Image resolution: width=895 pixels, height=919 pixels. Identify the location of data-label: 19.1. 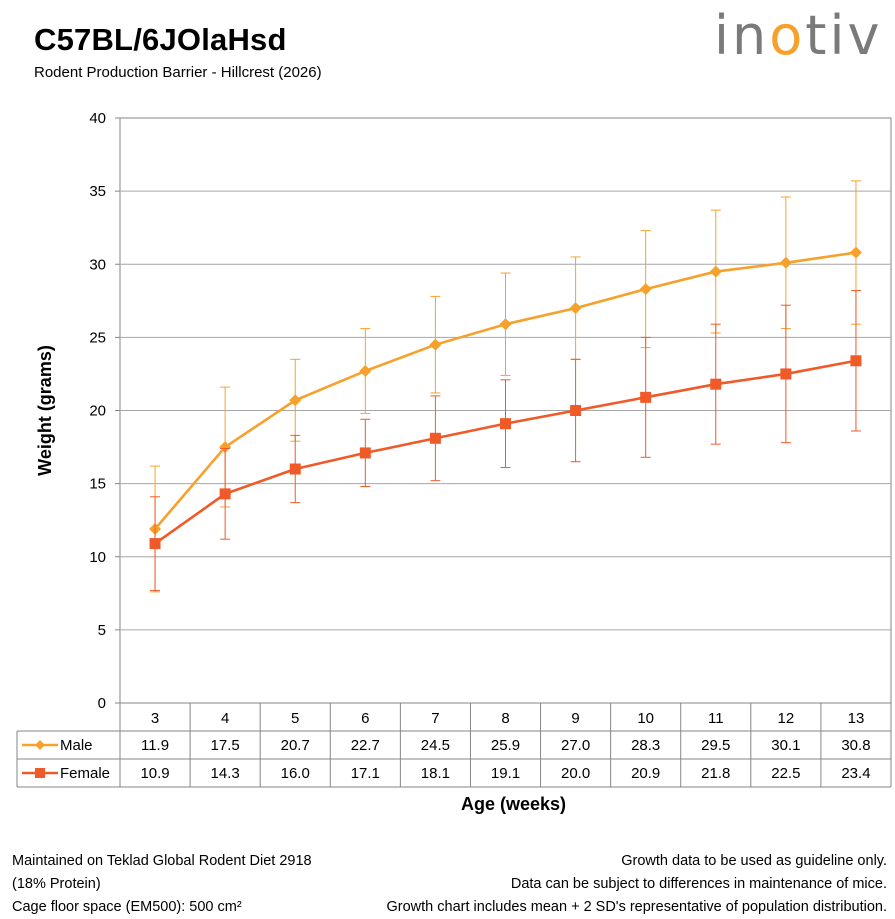
(505, 773).